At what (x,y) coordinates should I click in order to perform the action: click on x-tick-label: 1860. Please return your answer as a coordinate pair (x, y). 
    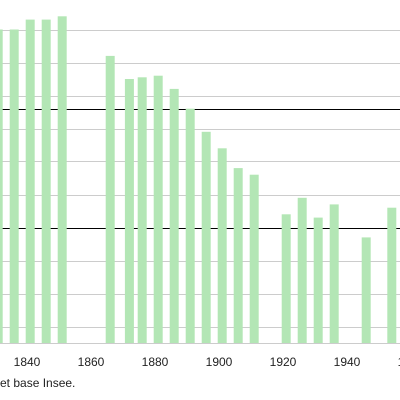
    Looking at the image, I should click on (91, 362).